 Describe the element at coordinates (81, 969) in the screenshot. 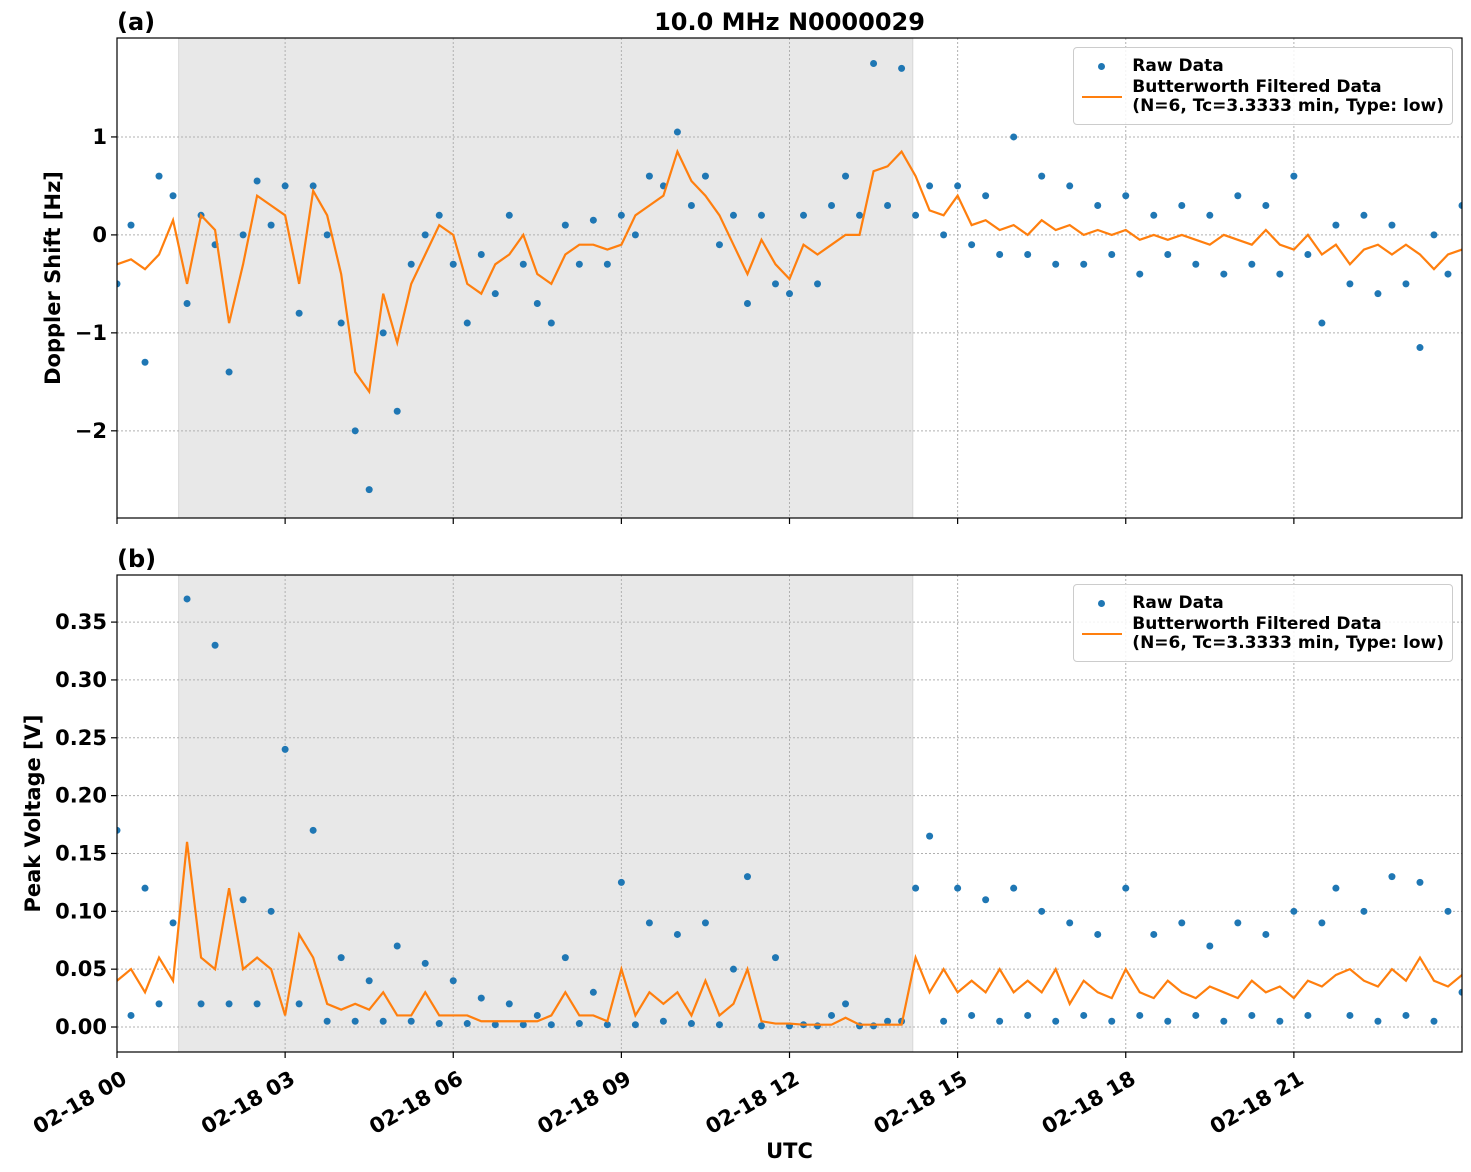

I see `y-tick-label: 0.05` at that location.